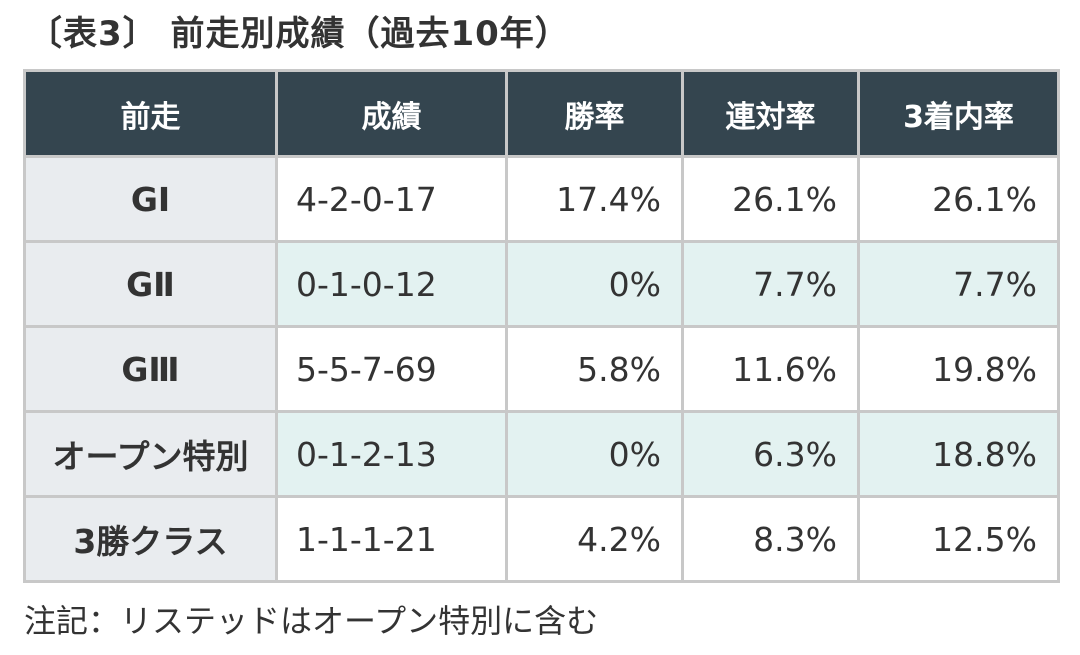  Describe the element at coordinates (958, 454) in the screenshot. I see `top3-rate-cell: 18.8%` at that location.